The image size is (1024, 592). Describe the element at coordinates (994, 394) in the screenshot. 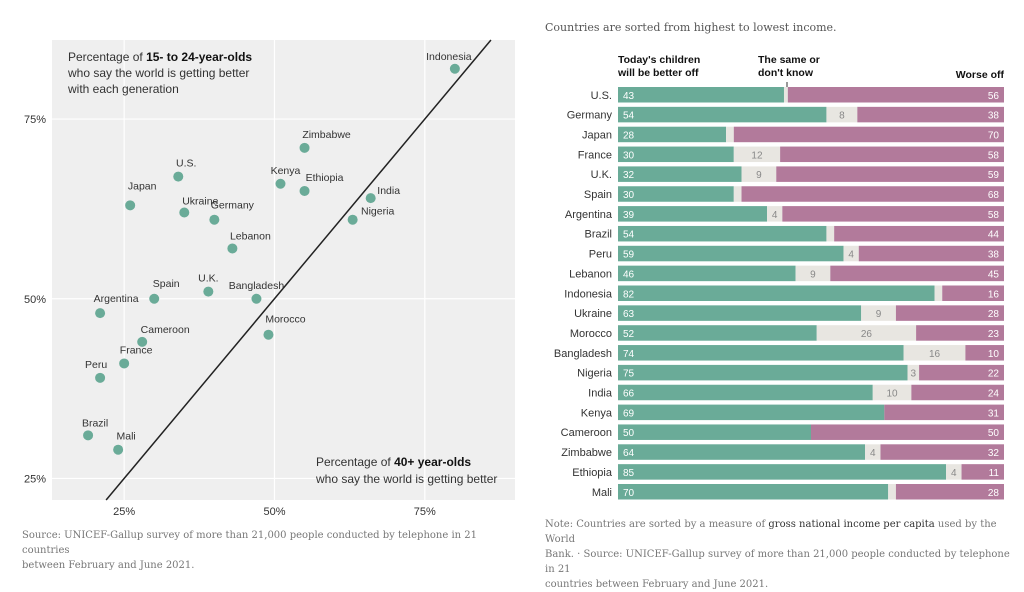

I see `value-label-worse: 24` at that location.